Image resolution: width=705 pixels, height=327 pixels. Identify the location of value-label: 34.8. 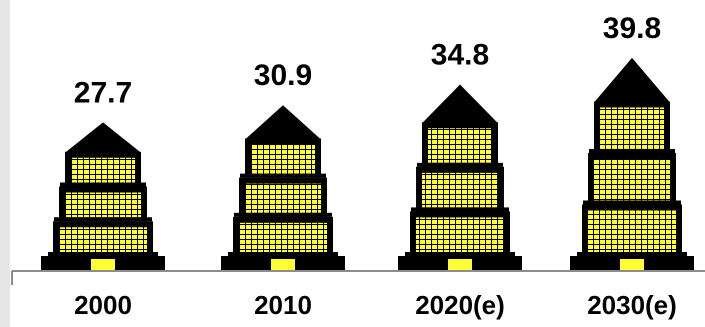
(460, 54).